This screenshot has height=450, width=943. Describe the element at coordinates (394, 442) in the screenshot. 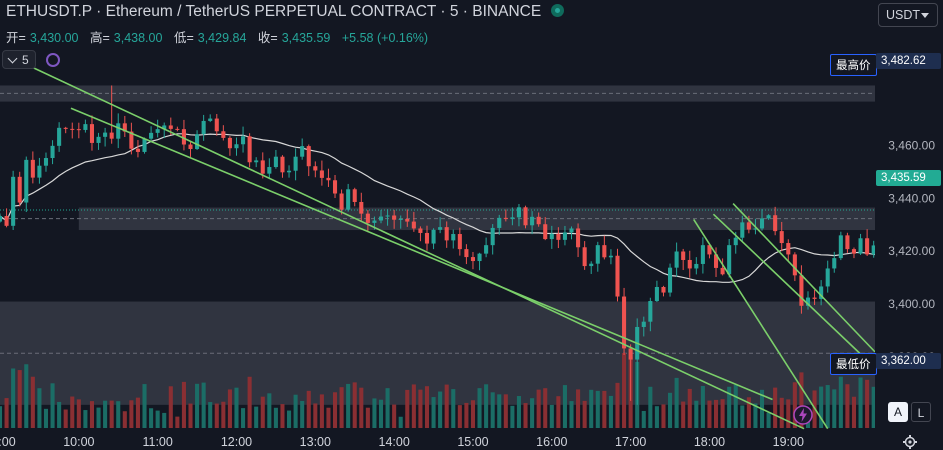

I see `time-tick-label: 14:00` at that location.